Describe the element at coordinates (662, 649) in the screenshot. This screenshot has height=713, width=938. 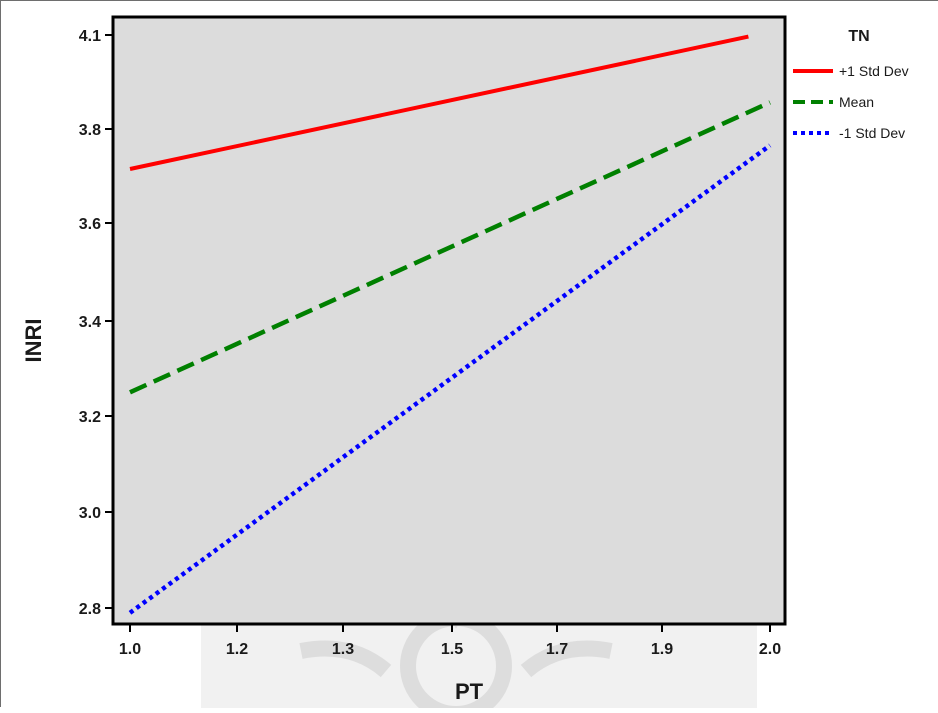
I see `x-tick-label: 1.9` at that location.